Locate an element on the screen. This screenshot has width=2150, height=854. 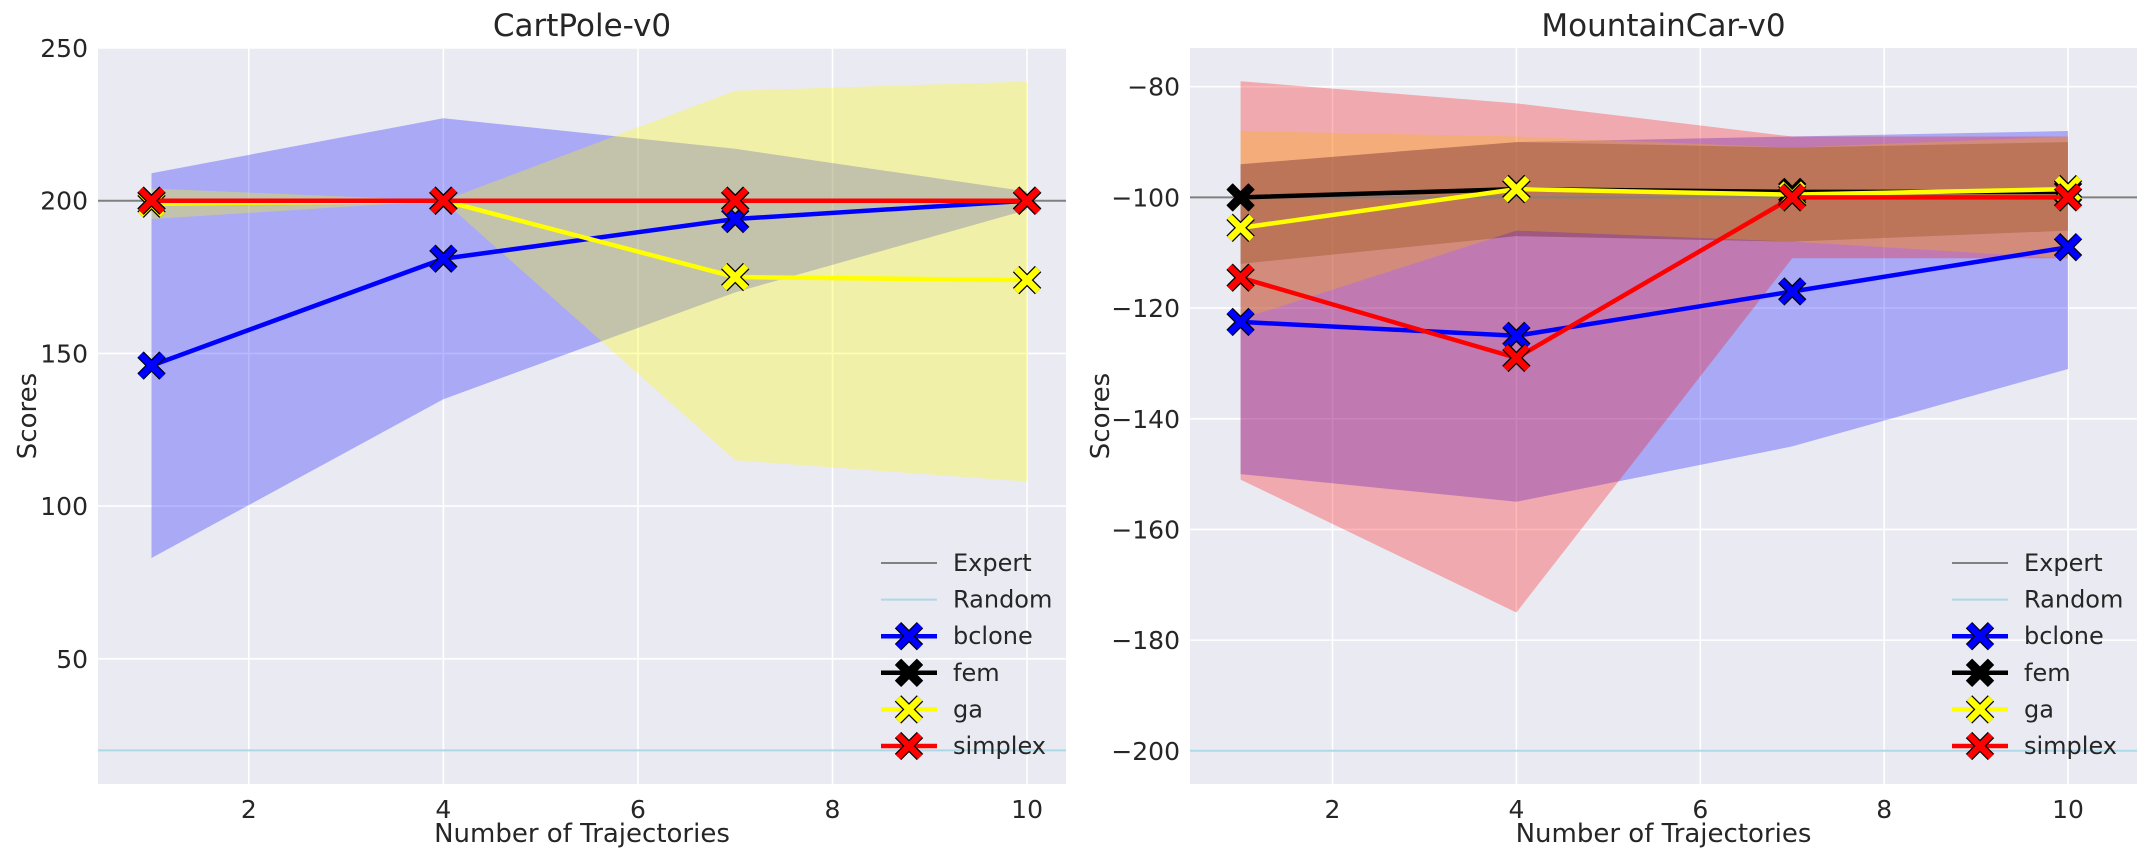
x-axis-label: Number of Trajectories is located at coordinates (582, 834).